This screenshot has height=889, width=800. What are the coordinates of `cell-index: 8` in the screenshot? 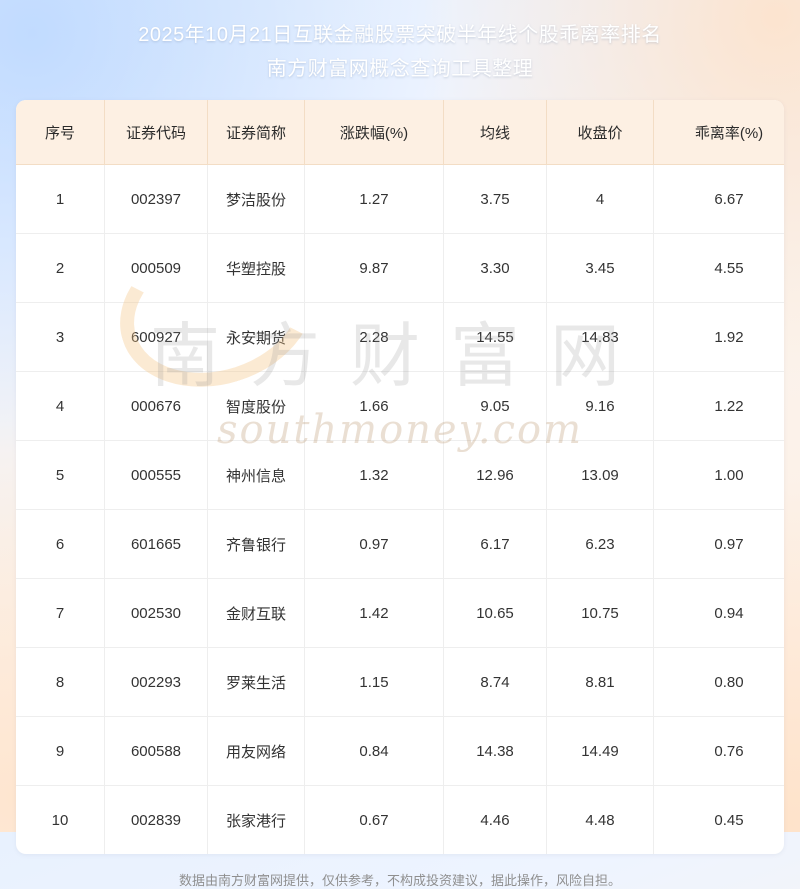 It's located at (60, 682).